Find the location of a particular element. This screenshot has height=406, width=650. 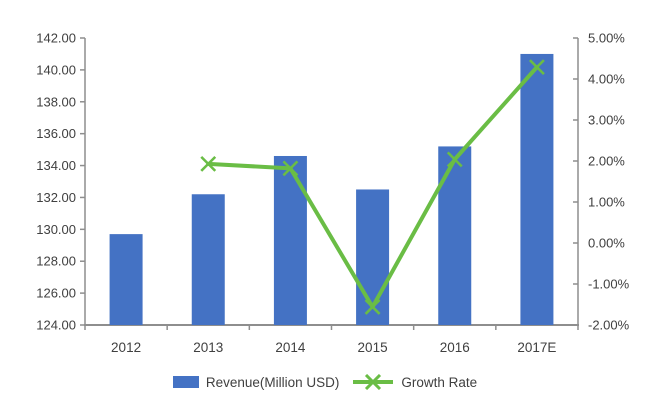

x-axis-label: 2014 is located at coordinates (290, 347).